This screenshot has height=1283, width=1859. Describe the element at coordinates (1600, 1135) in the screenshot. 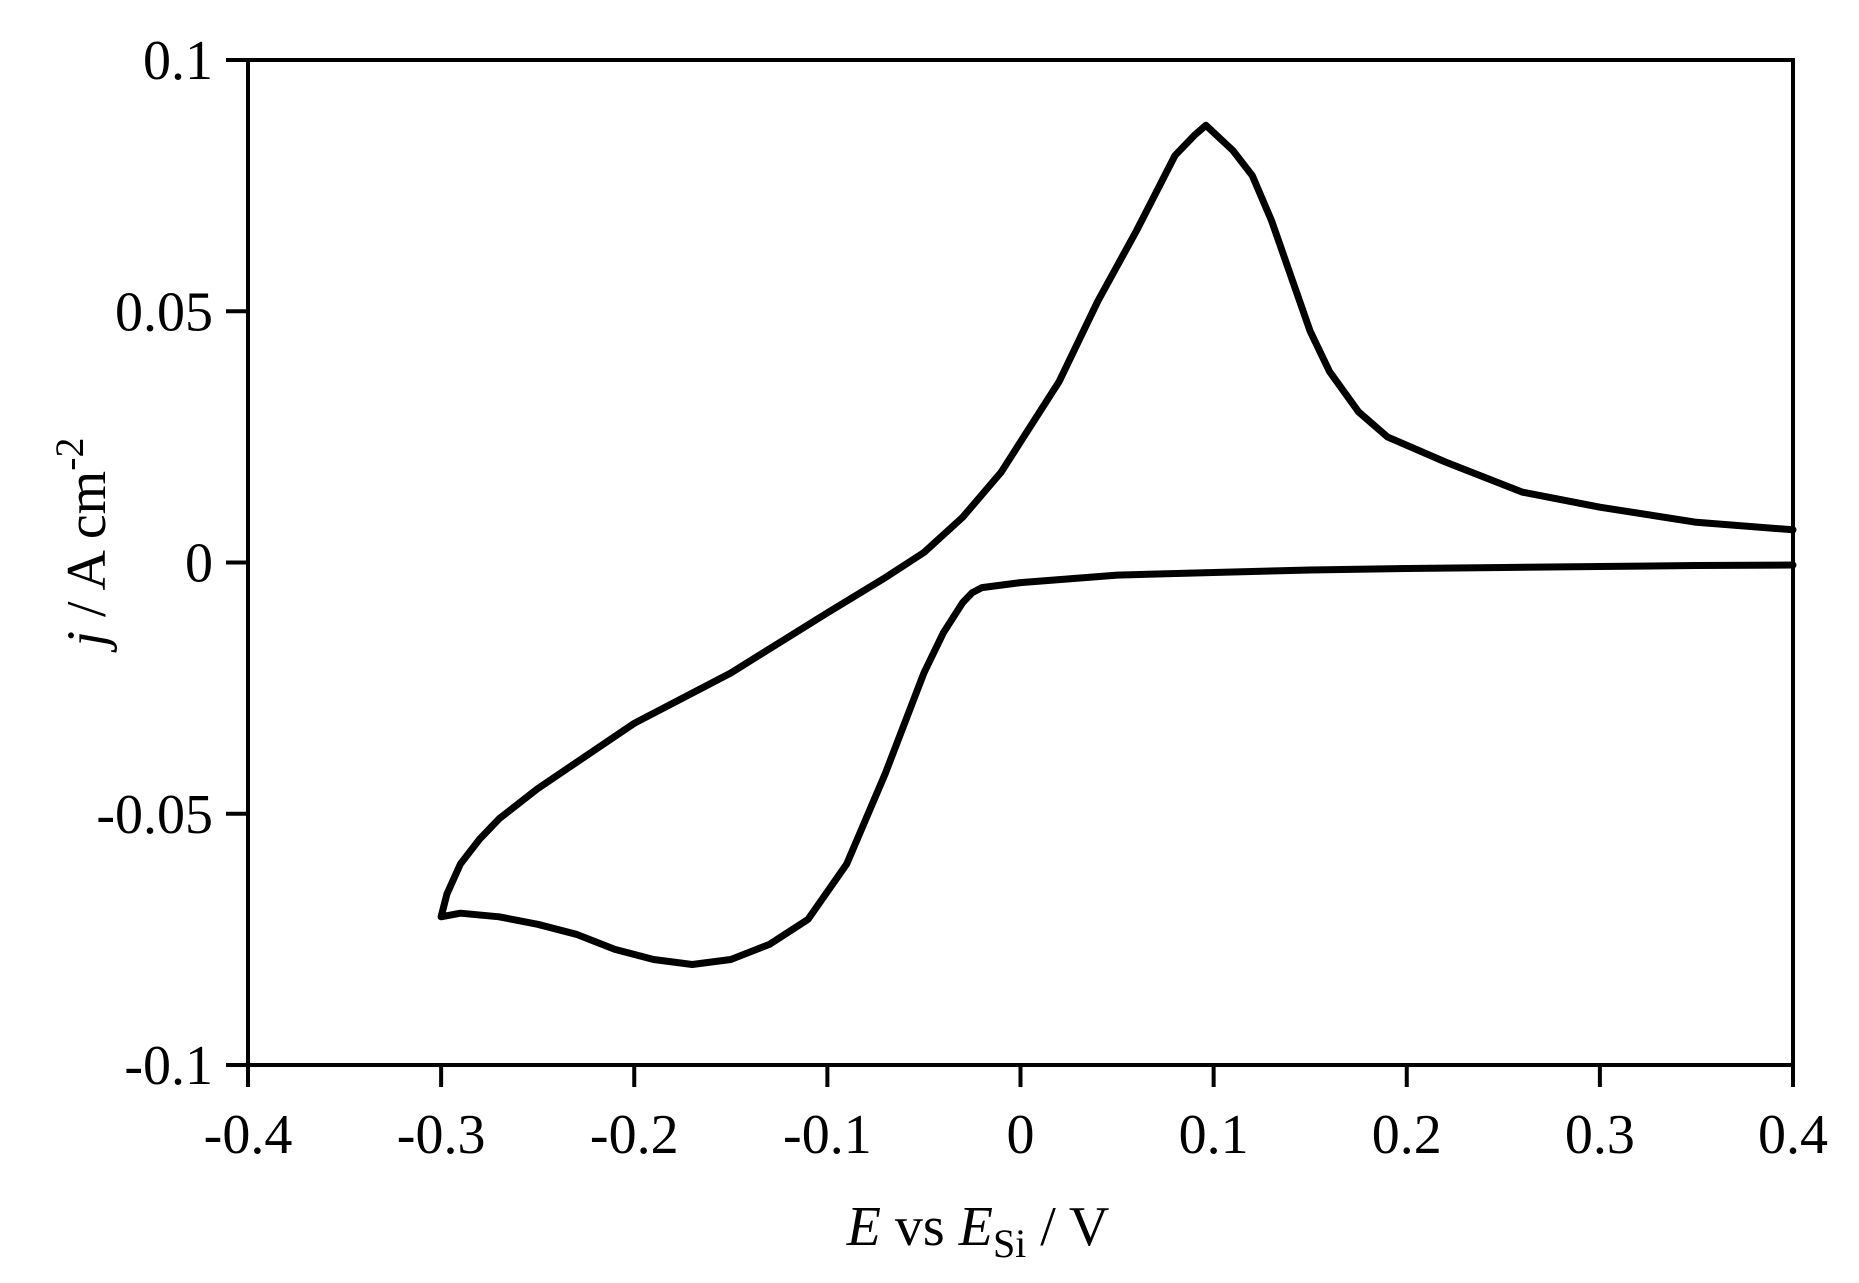

I see `x-tick-label: 0.3` at that location.